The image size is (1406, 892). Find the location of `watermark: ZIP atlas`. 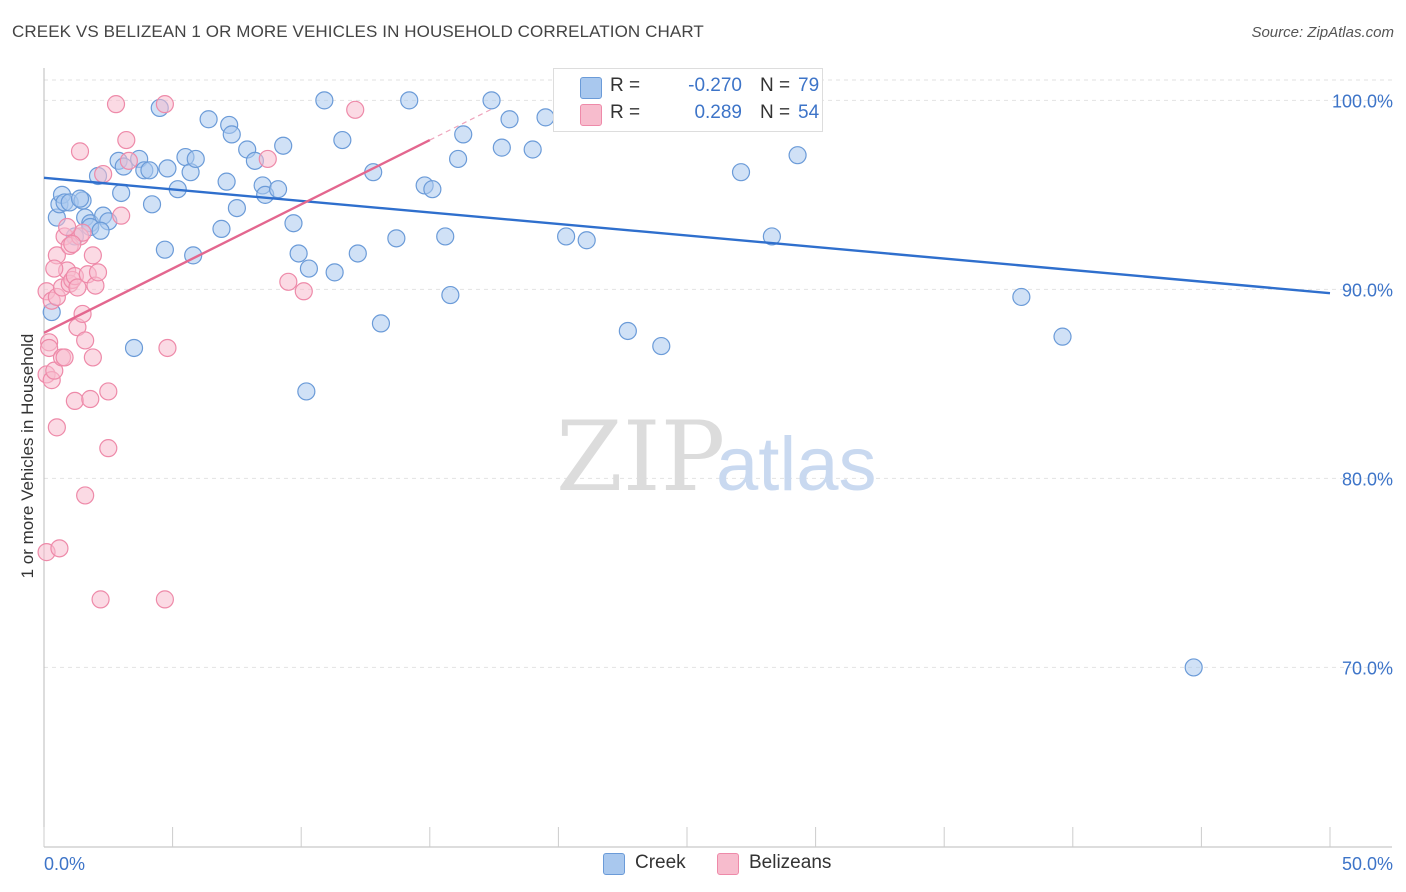

watermark: ZIP atlas is located at coordinates (716, 457).